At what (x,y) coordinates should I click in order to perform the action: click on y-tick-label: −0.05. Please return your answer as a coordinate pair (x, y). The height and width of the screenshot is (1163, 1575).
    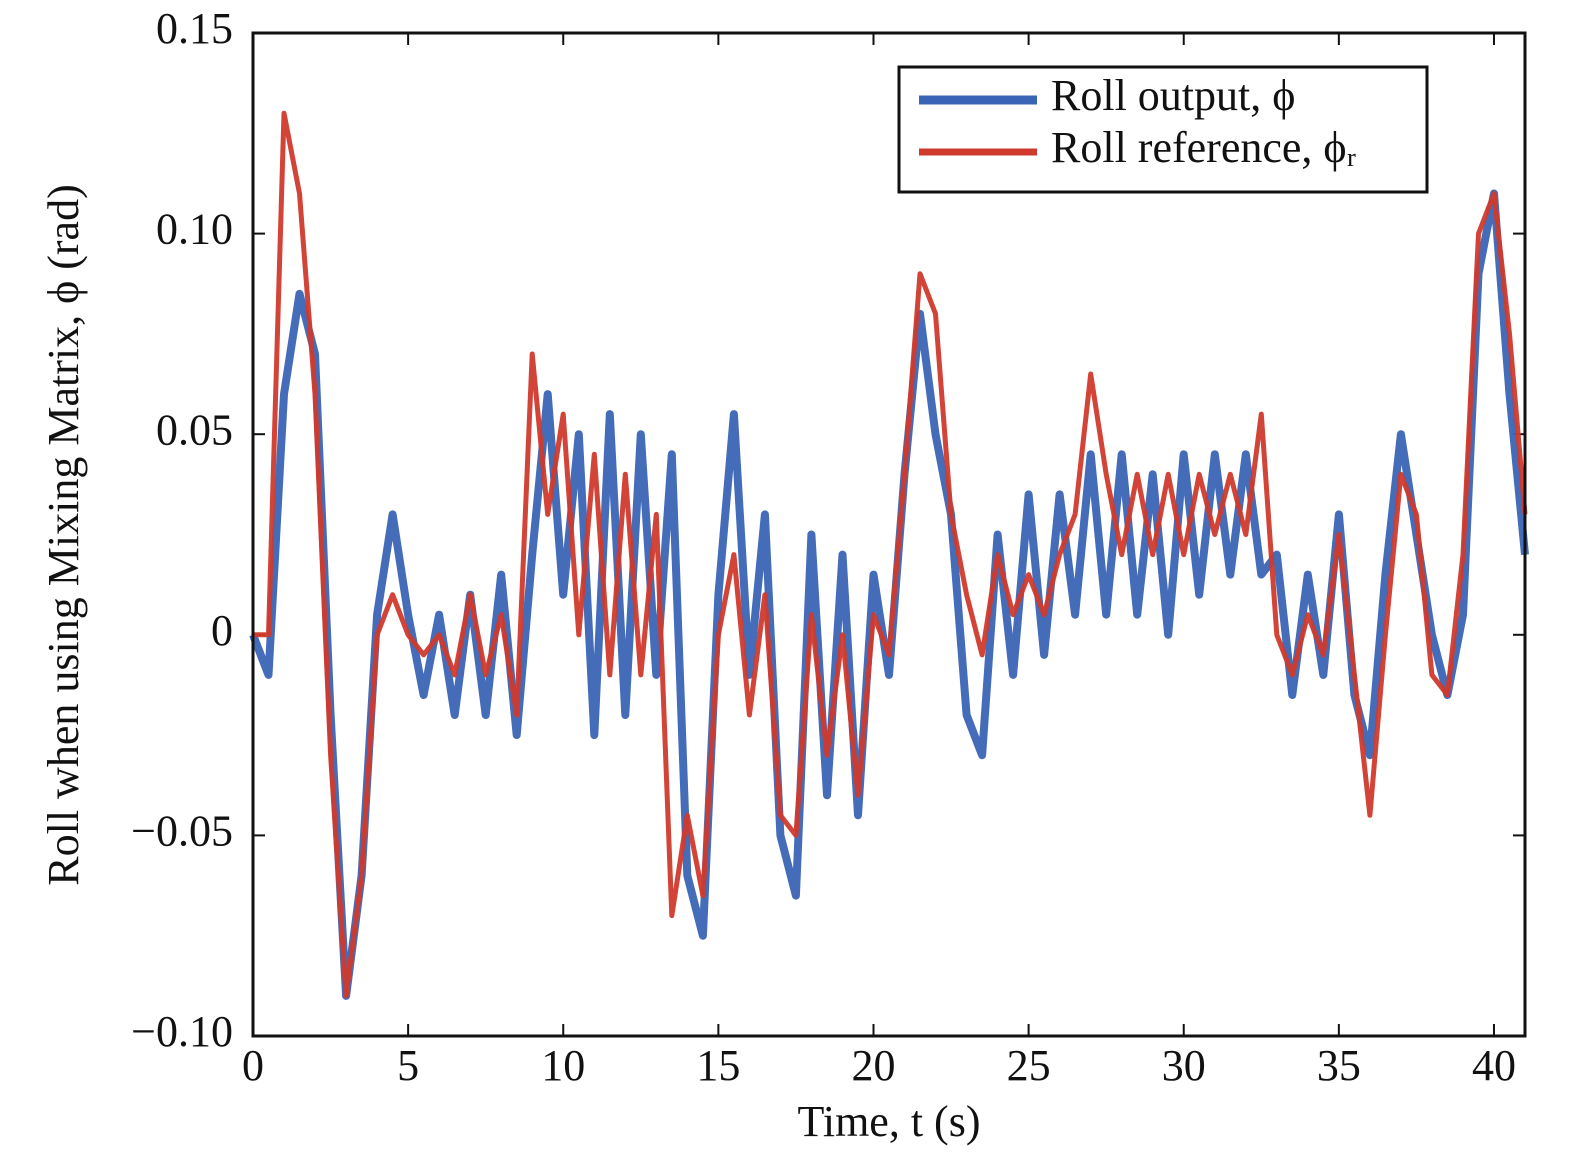
    Looking at the image, I should click on (182, 830).